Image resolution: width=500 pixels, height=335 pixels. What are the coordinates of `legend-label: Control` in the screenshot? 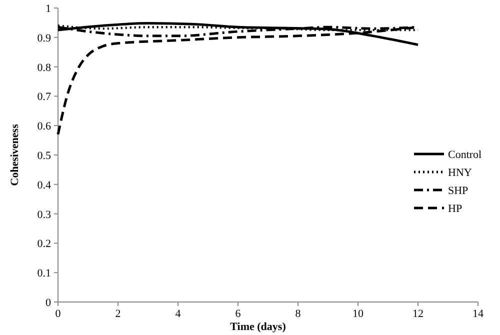 It's located at (465, 155).